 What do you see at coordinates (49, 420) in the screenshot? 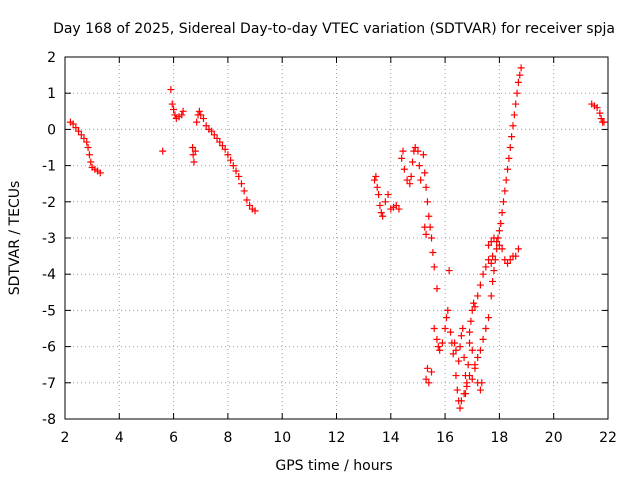
I see `y-tick-label: -8` at bounding box center [49, 420].